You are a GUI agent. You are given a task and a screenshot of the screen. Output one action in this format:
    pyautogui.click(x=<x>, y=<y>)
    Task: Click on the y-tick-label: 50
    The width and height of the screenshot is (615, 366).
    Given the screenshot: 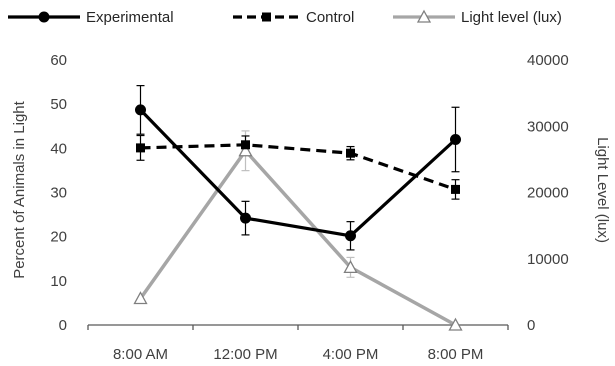 What is the action you would take?
    pyautogui.click(x=58, y=104)
    